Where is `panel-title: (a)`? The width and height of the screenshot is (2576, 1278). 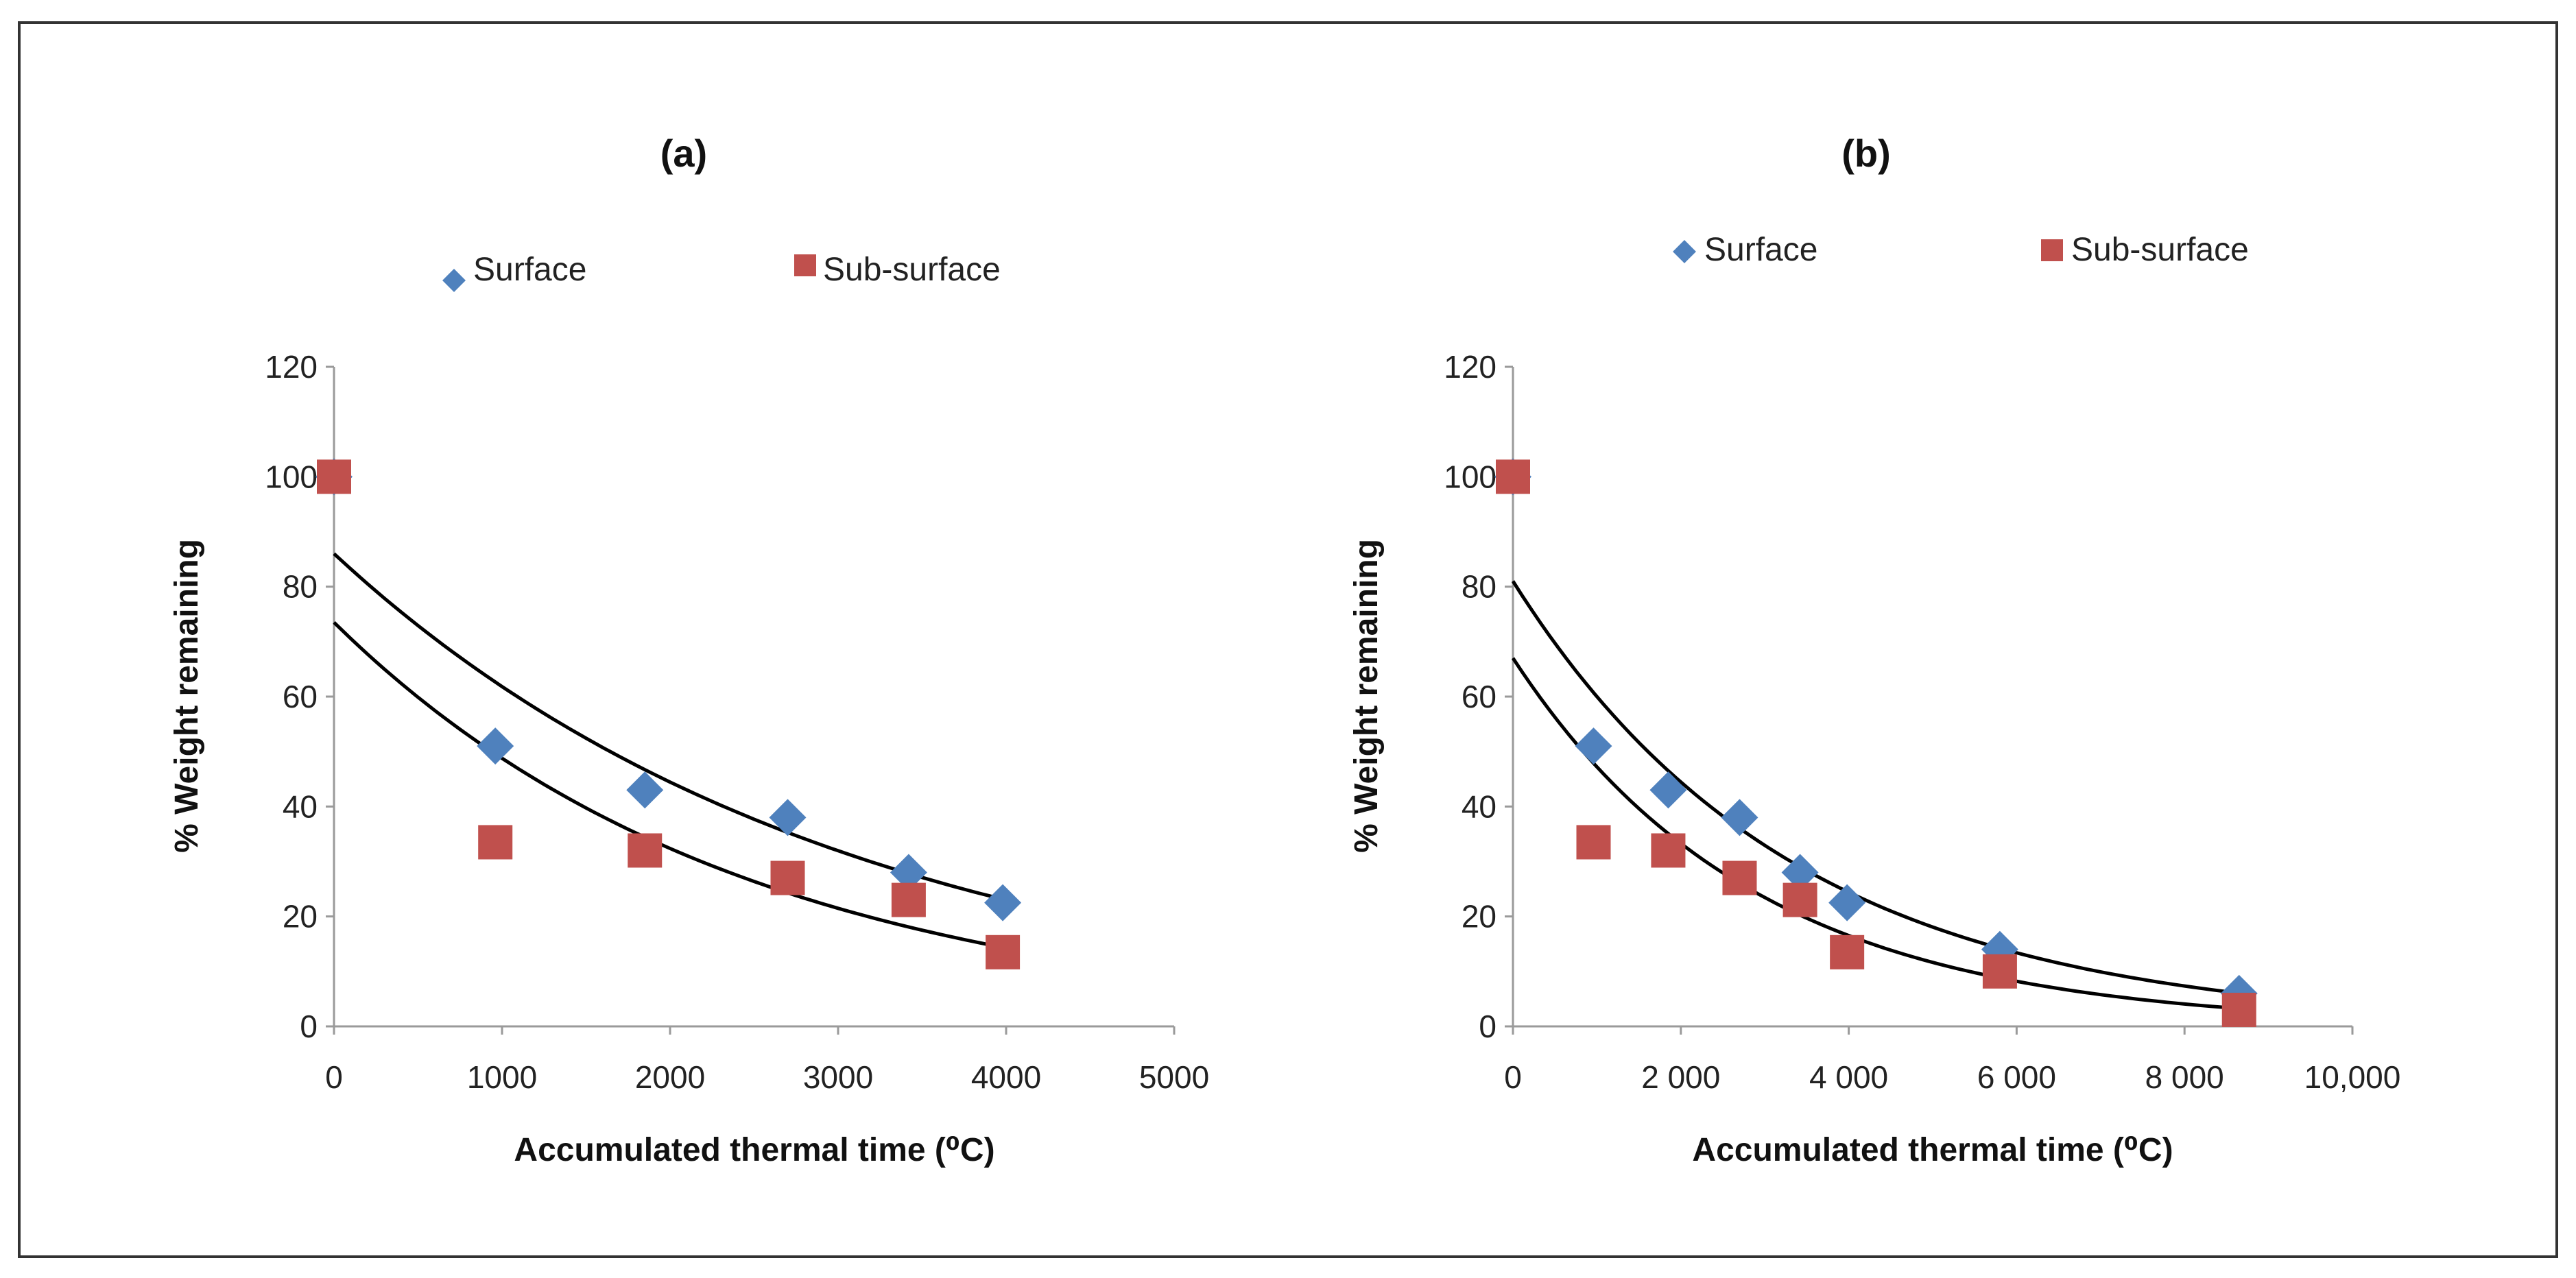
panel-title: (a) is located at coordinates (683, 153).